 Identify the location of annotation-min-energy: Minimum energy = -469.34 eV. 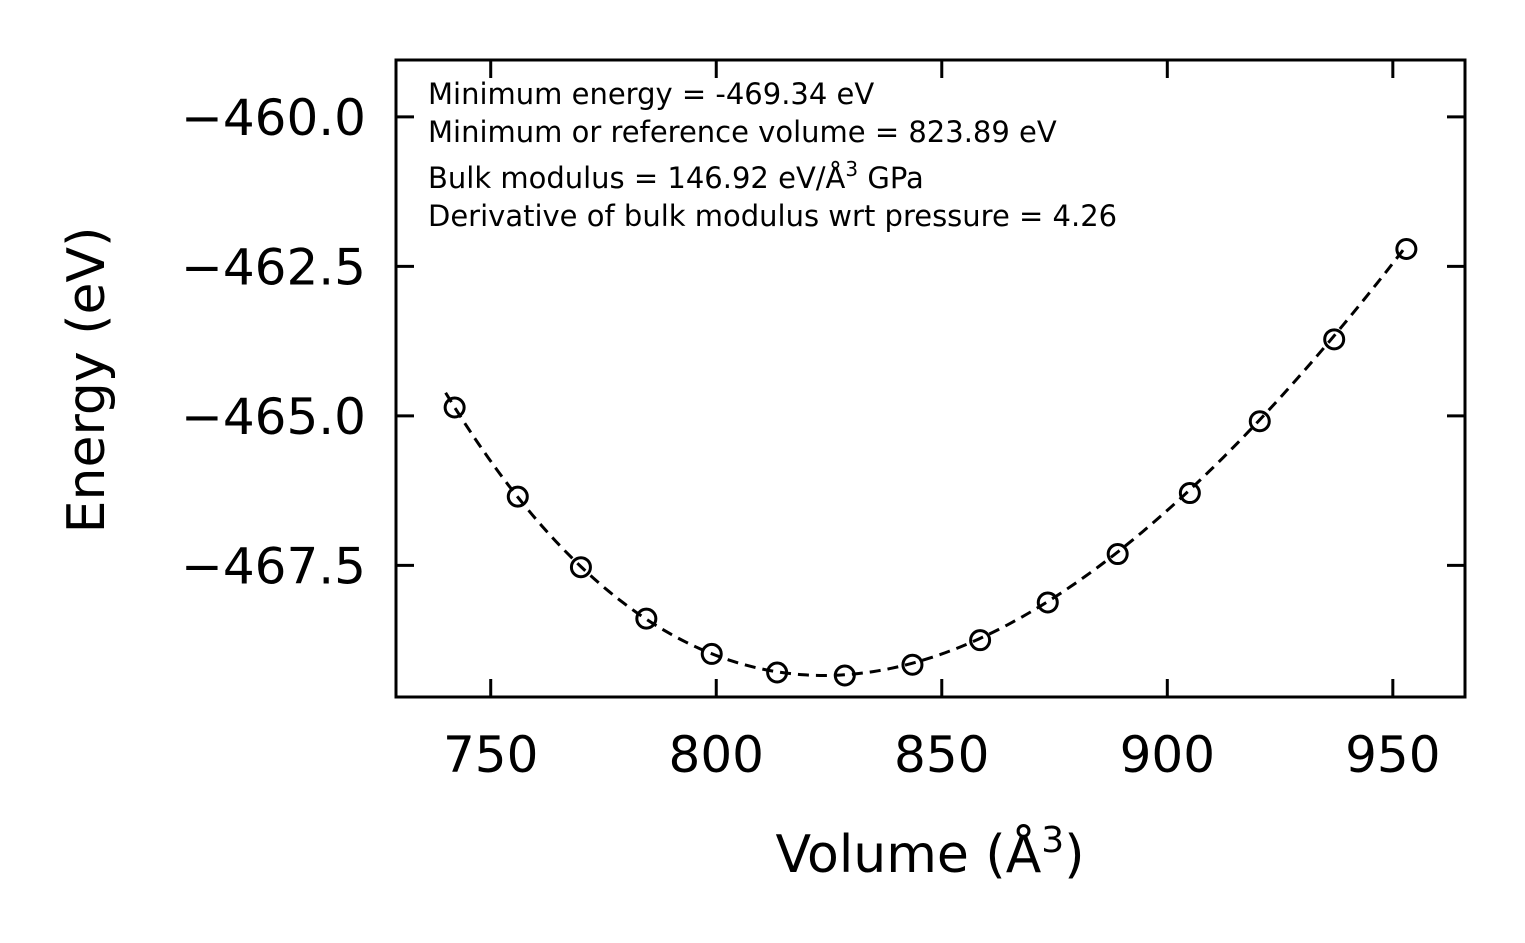
(651, 94).